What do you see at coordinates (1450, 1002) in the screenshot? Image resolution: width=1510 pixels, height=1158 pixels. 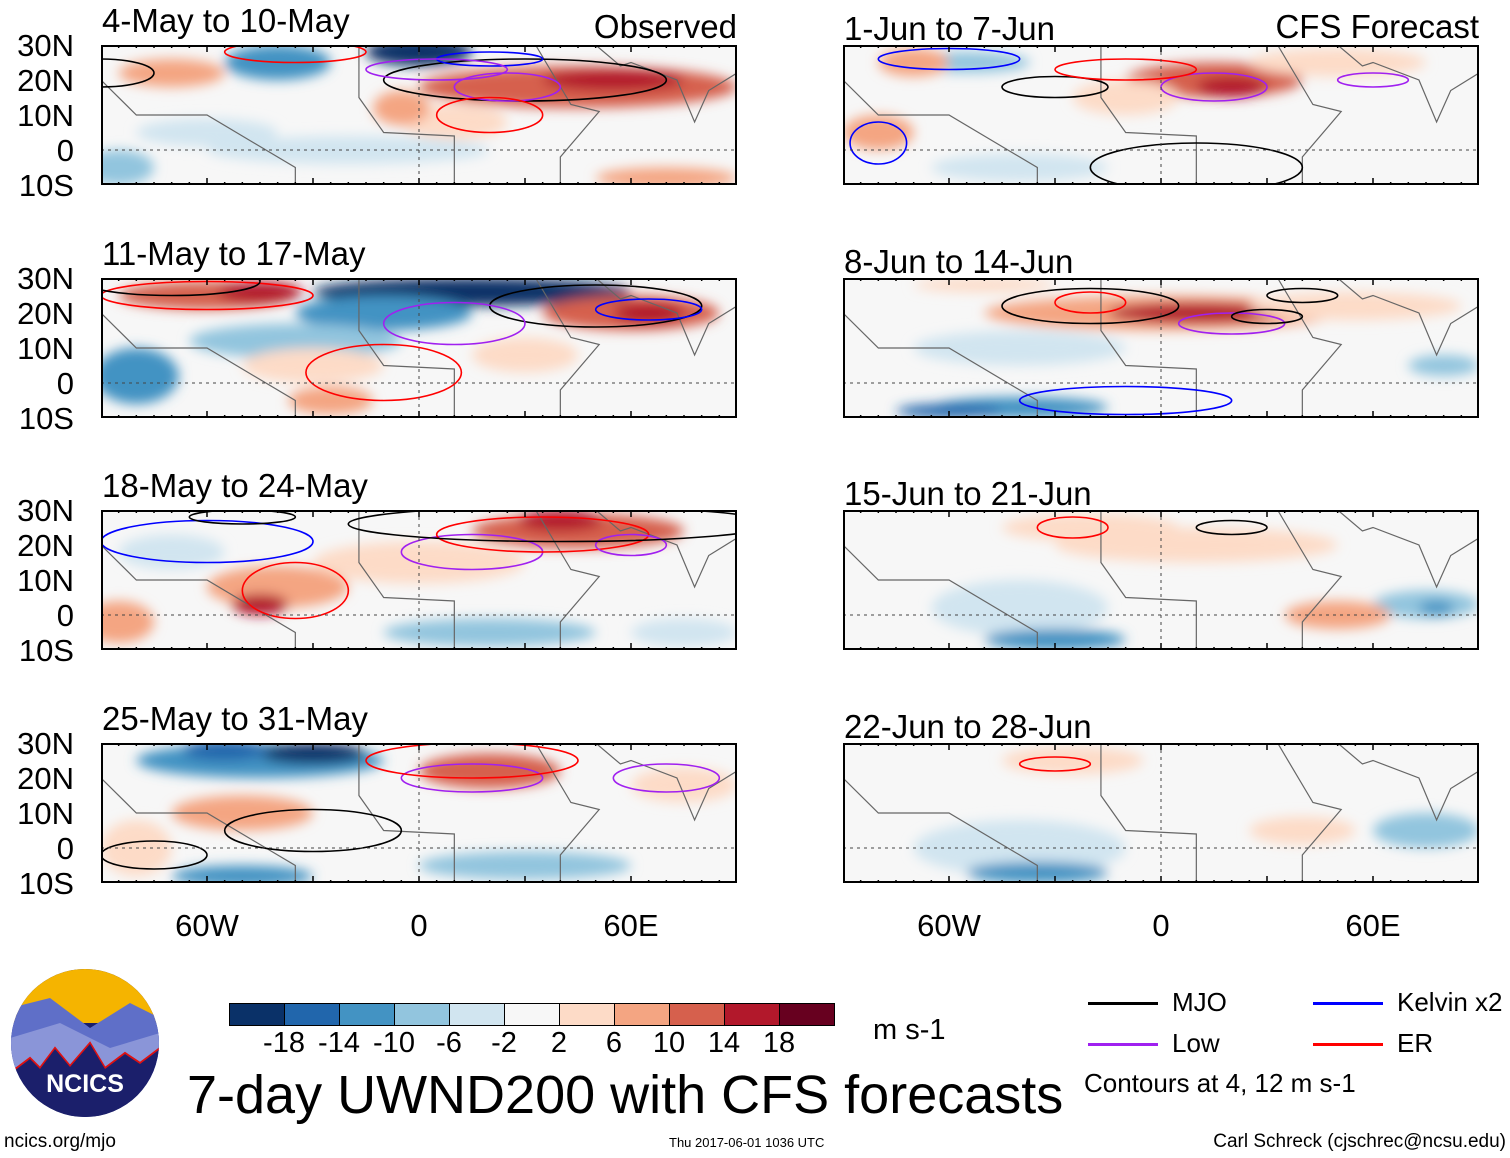 I see `legend-label: Kelvin x2` at bounding box center [1450, 1002].